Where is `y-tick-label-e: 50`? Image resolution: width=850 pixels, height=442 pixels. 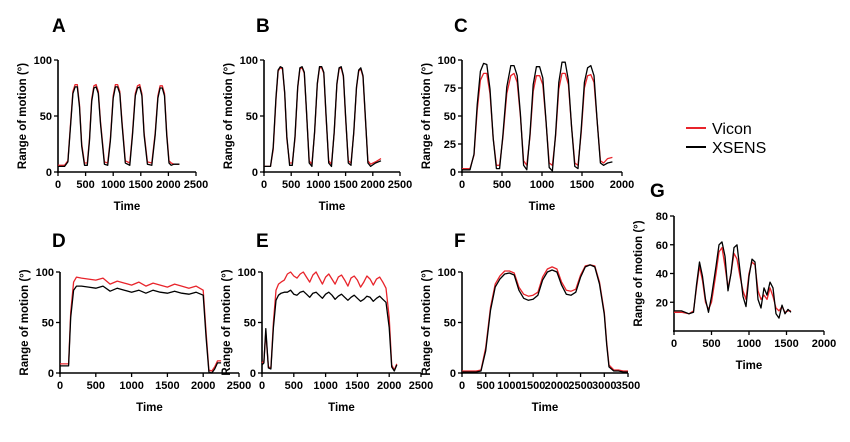 y-tick-label-e: 50 is located at coordinates (250, 324).